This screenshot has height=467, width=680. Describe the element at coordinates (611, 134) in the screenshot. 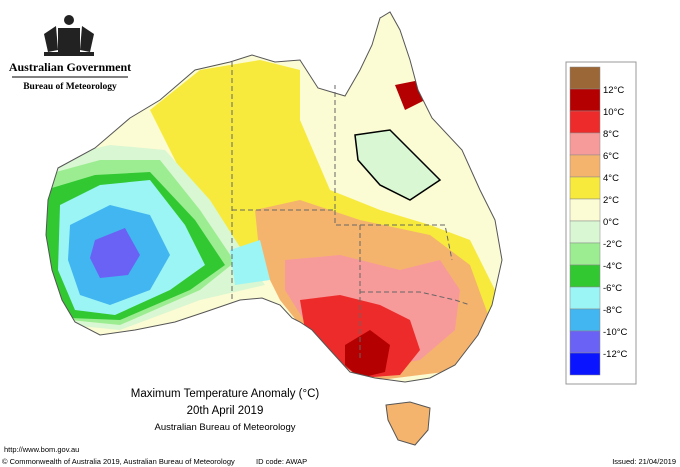

I see `legend-label: 8°C` at that location.